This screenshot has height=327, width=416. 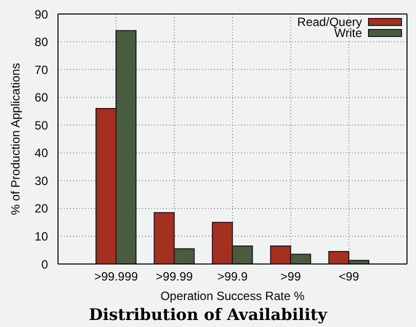 What do you see at coordinates (116, 277) in the screenshot?
I see `x-tick-label: >99.999` at bounding box center [116, 277].